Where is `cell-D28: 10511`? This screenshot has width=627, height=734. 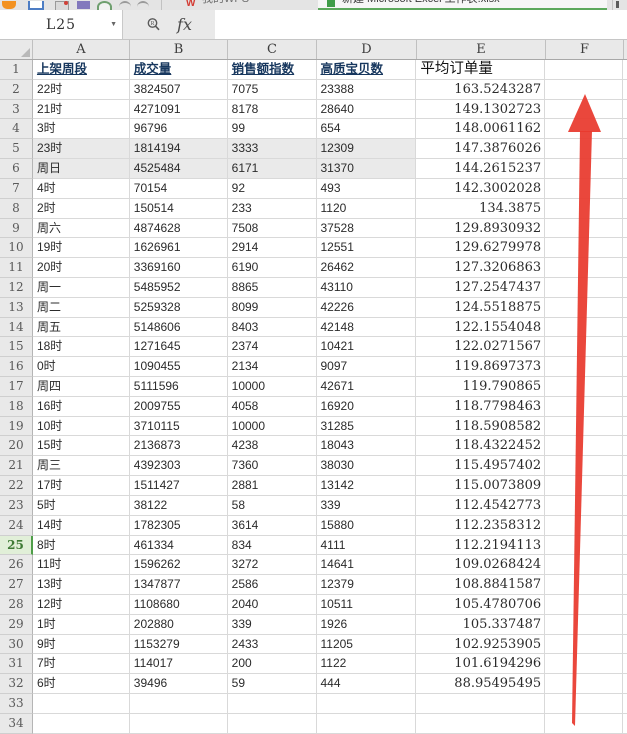 cell-D28: 10511 is located at coordinates (366, 604).